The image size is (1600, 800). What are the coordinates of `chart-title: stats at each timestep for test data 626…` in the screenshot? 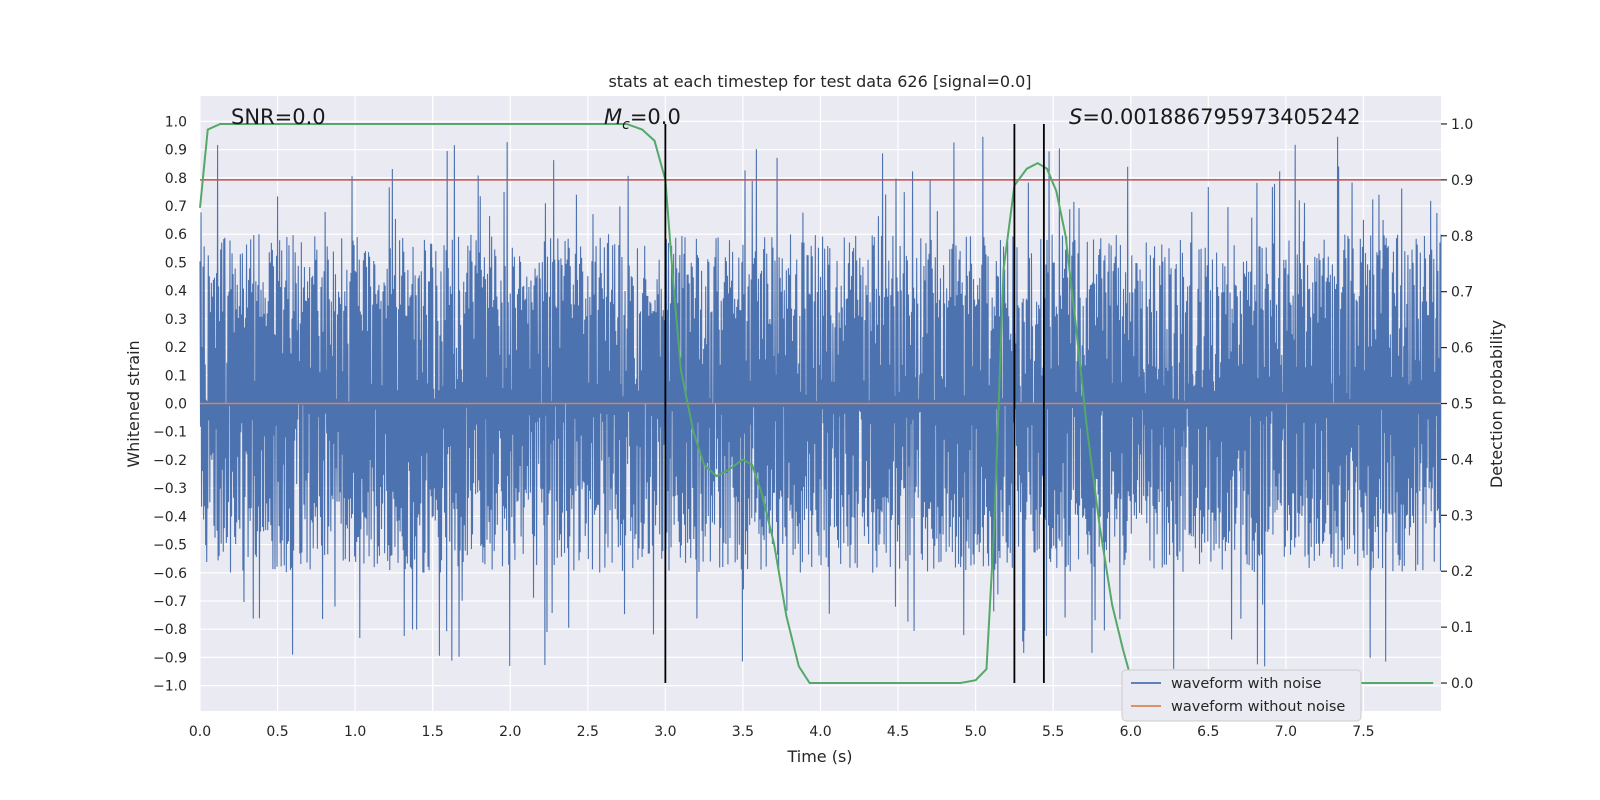 It's located at (819, 81).